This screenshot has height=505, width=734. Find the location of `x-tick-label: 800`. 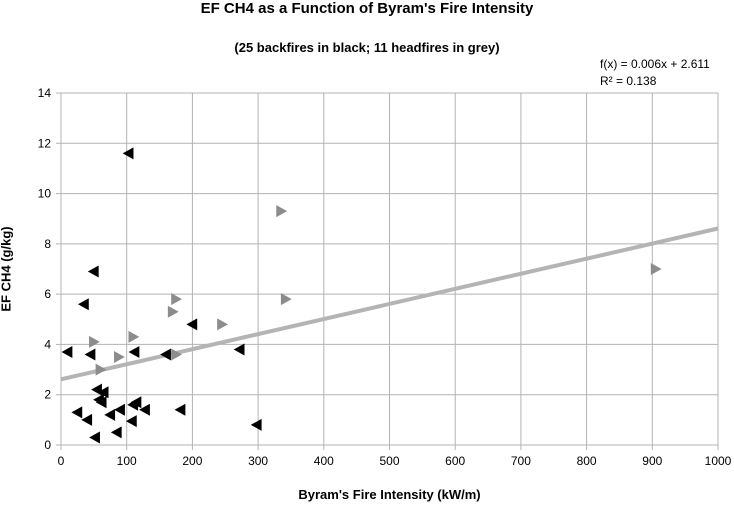

x-tick-label: 800 is located at coordinates (587, 461).